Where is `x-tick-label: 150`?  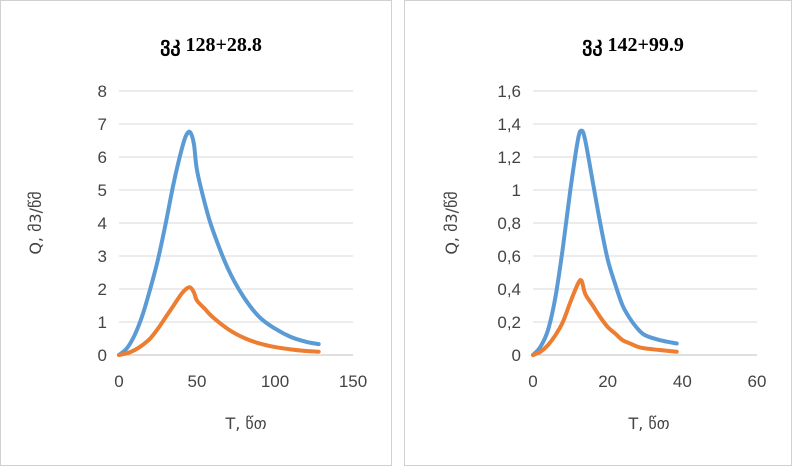
x-tick-label: 150 is located at coordinates (353, 381).